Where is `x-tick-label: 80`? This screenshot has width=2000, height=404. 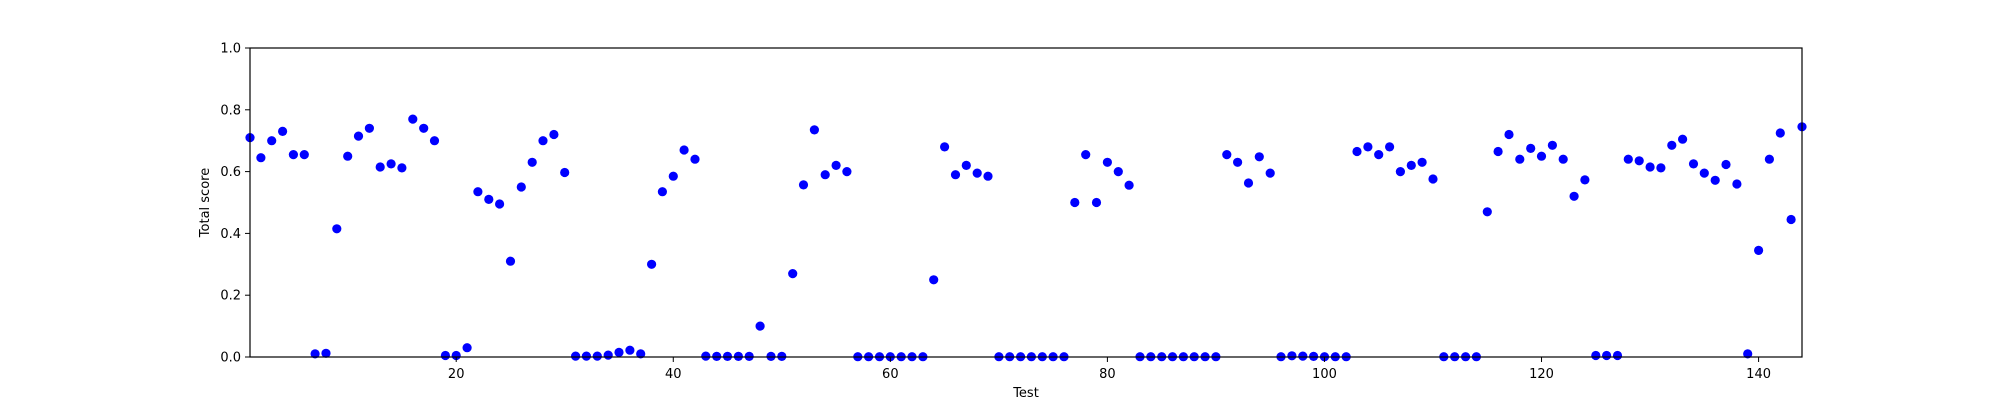
x-tick-label: 80 is located at coordinates (1107, 374).